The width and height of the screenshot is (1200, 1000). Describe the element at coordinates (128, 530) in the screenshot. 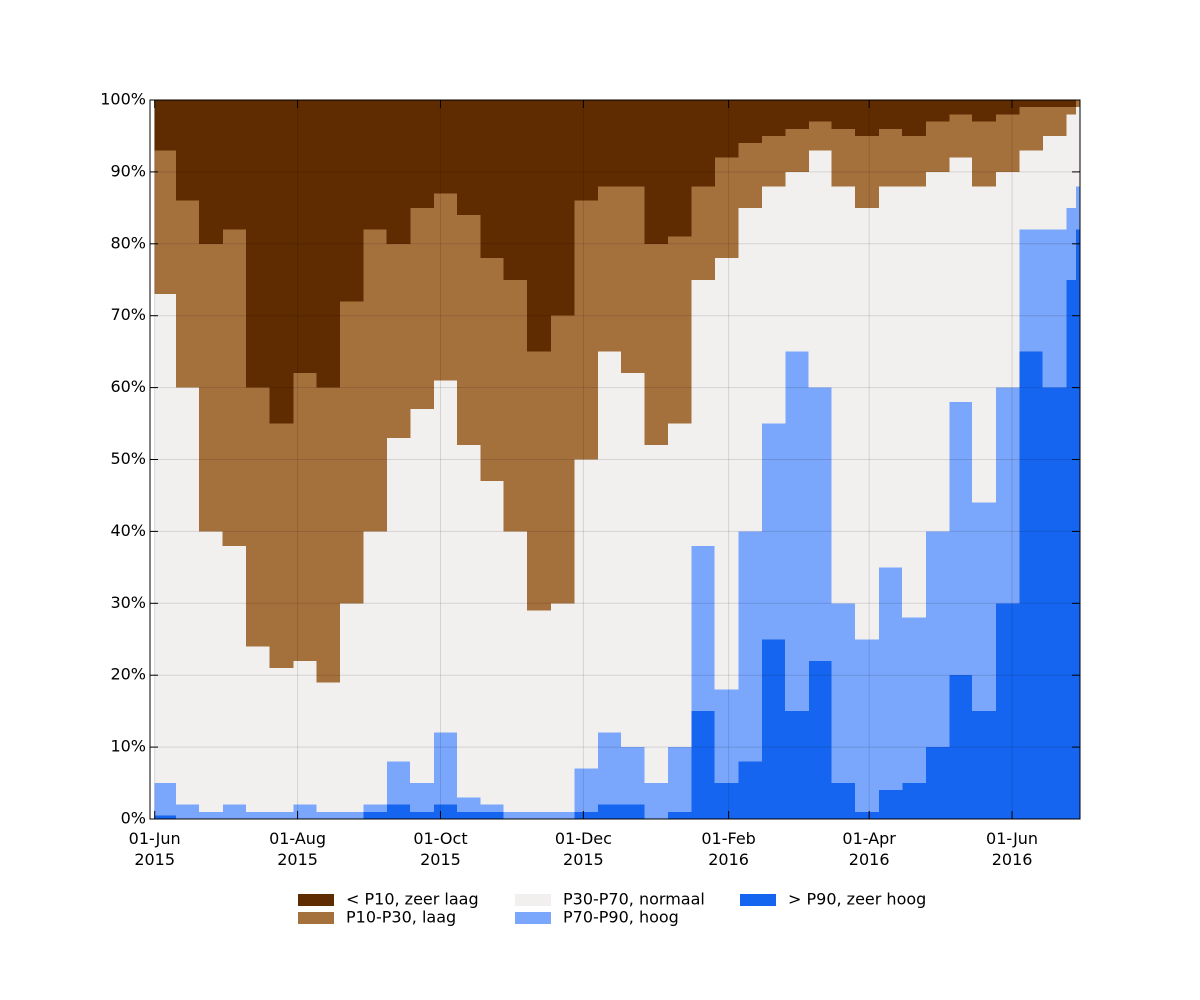

I see `y-tick-label: 40%` at that location.